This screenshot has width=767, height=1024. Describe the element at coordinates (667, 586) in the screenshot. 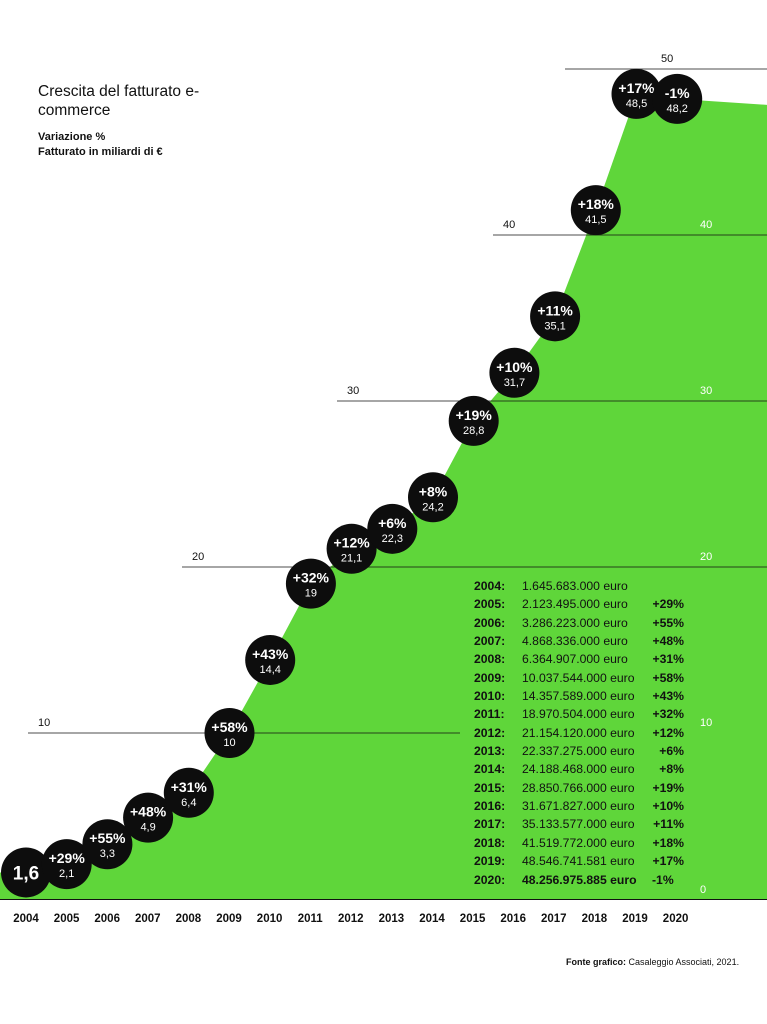

I see `table-change` at that location.